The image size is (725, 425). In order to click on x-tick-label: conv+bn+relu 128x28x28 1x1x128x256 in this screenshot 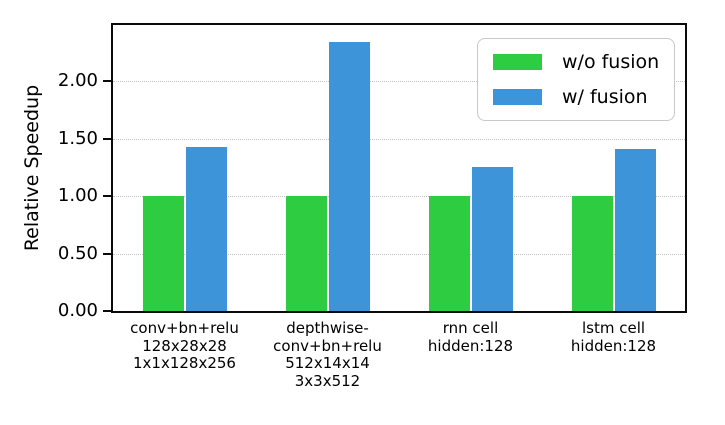, I will do `click(184, 346)`.